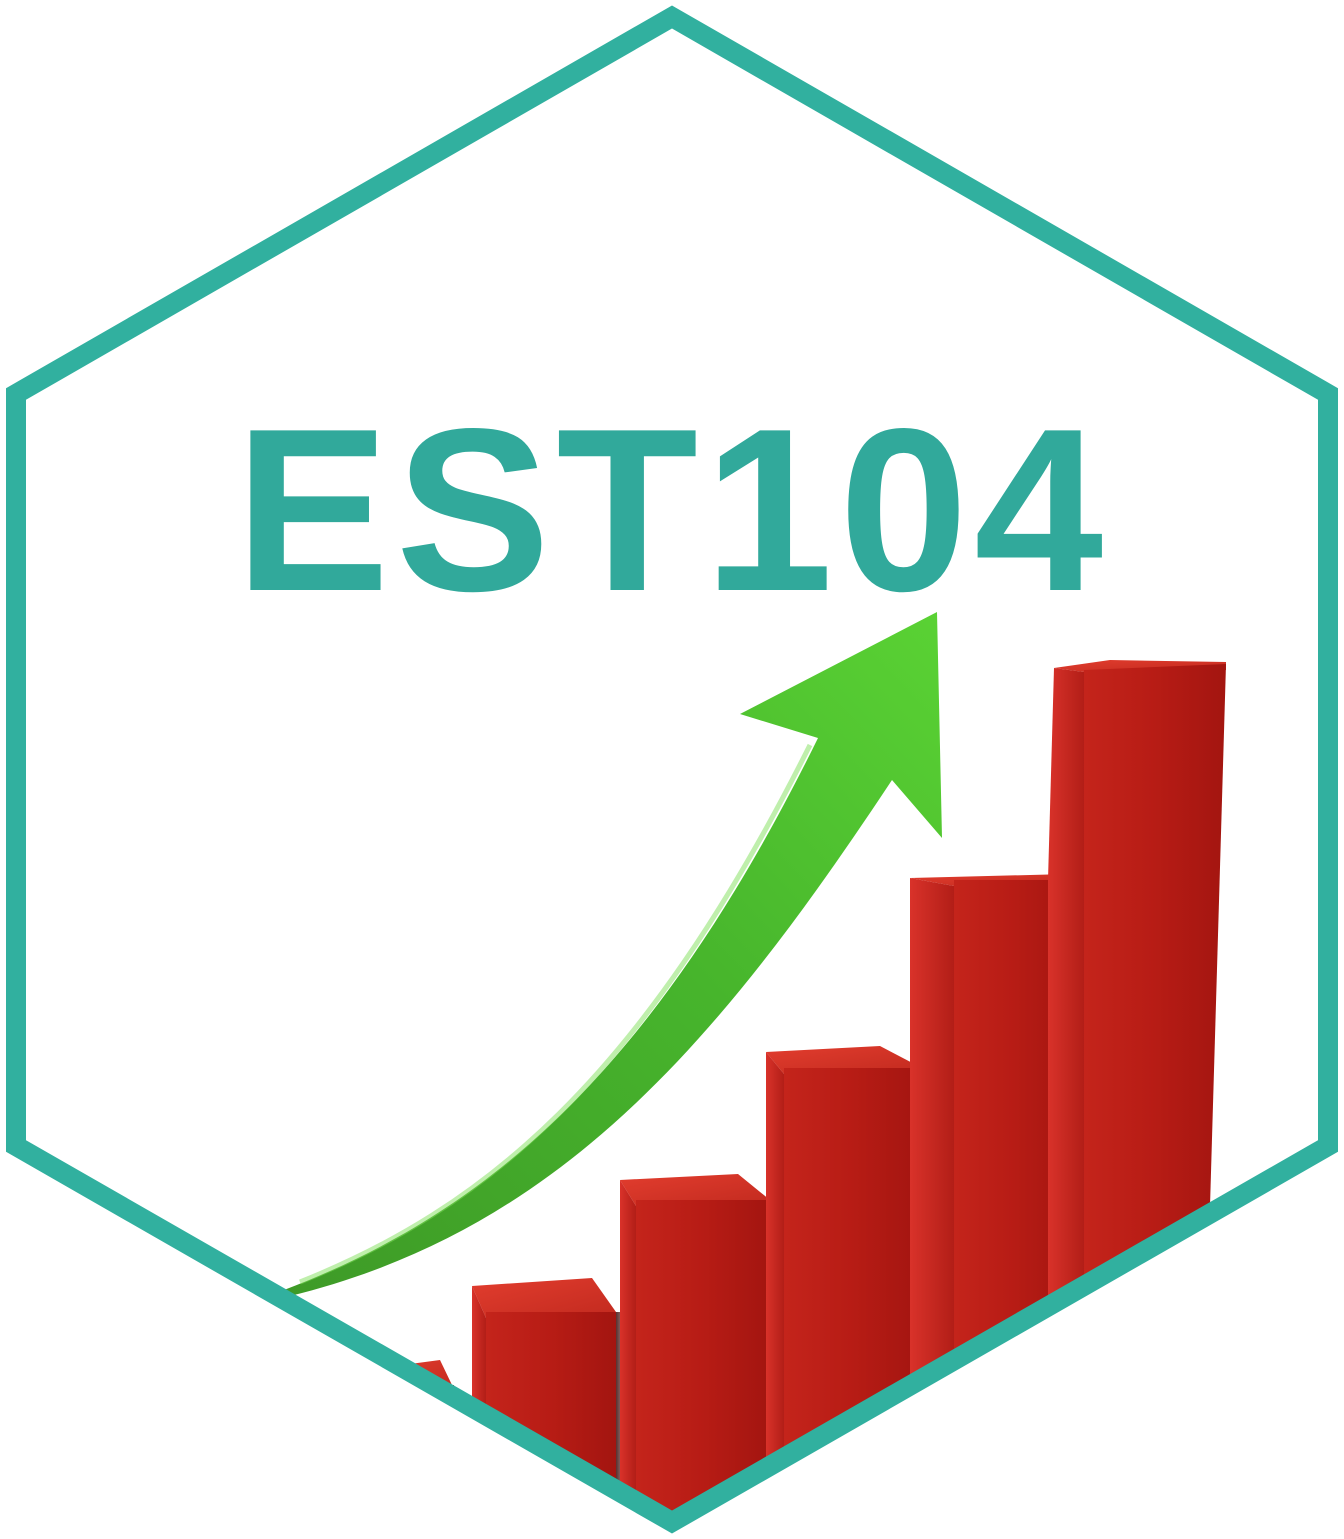  I want to click on sticker-title: EST104, so click(672, 510).